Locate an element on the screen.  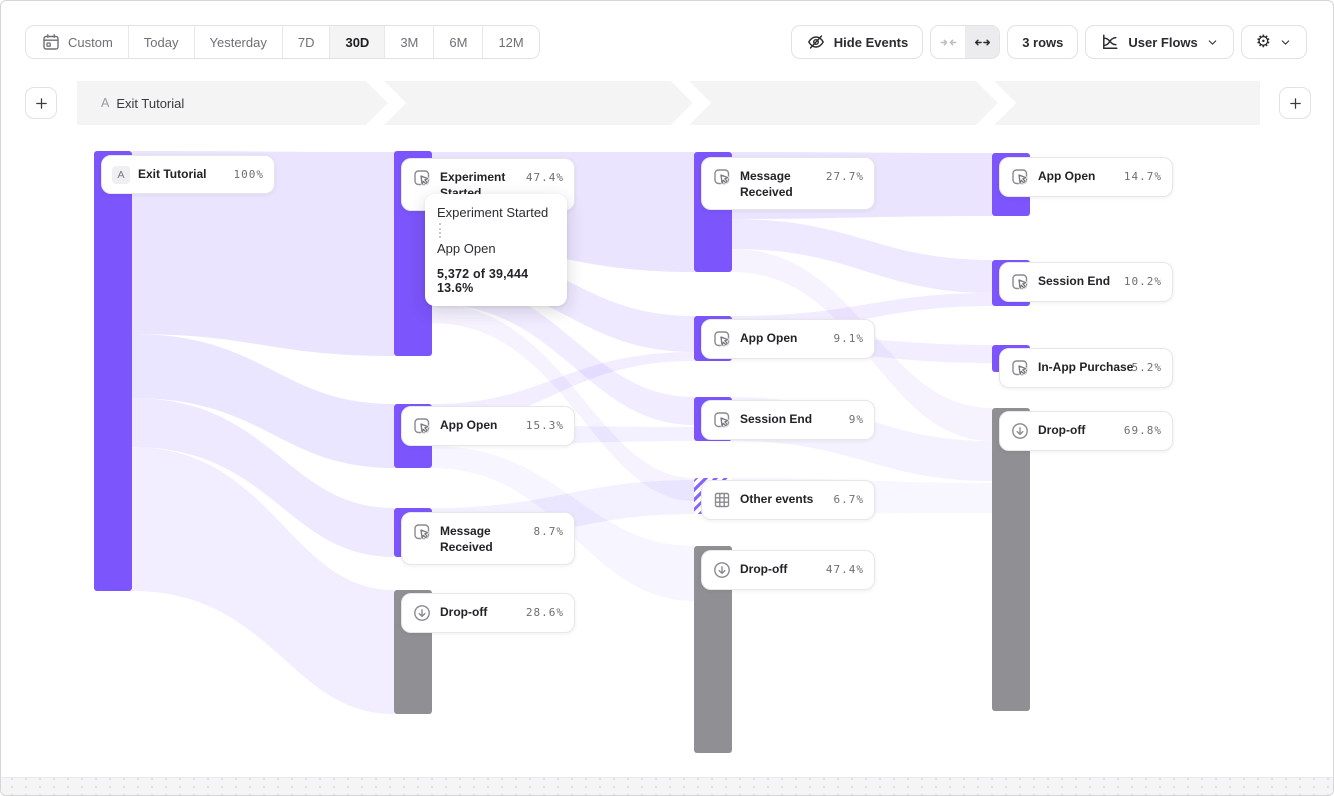
node-percentage: 8.7% is located at coordinates (548, 531).